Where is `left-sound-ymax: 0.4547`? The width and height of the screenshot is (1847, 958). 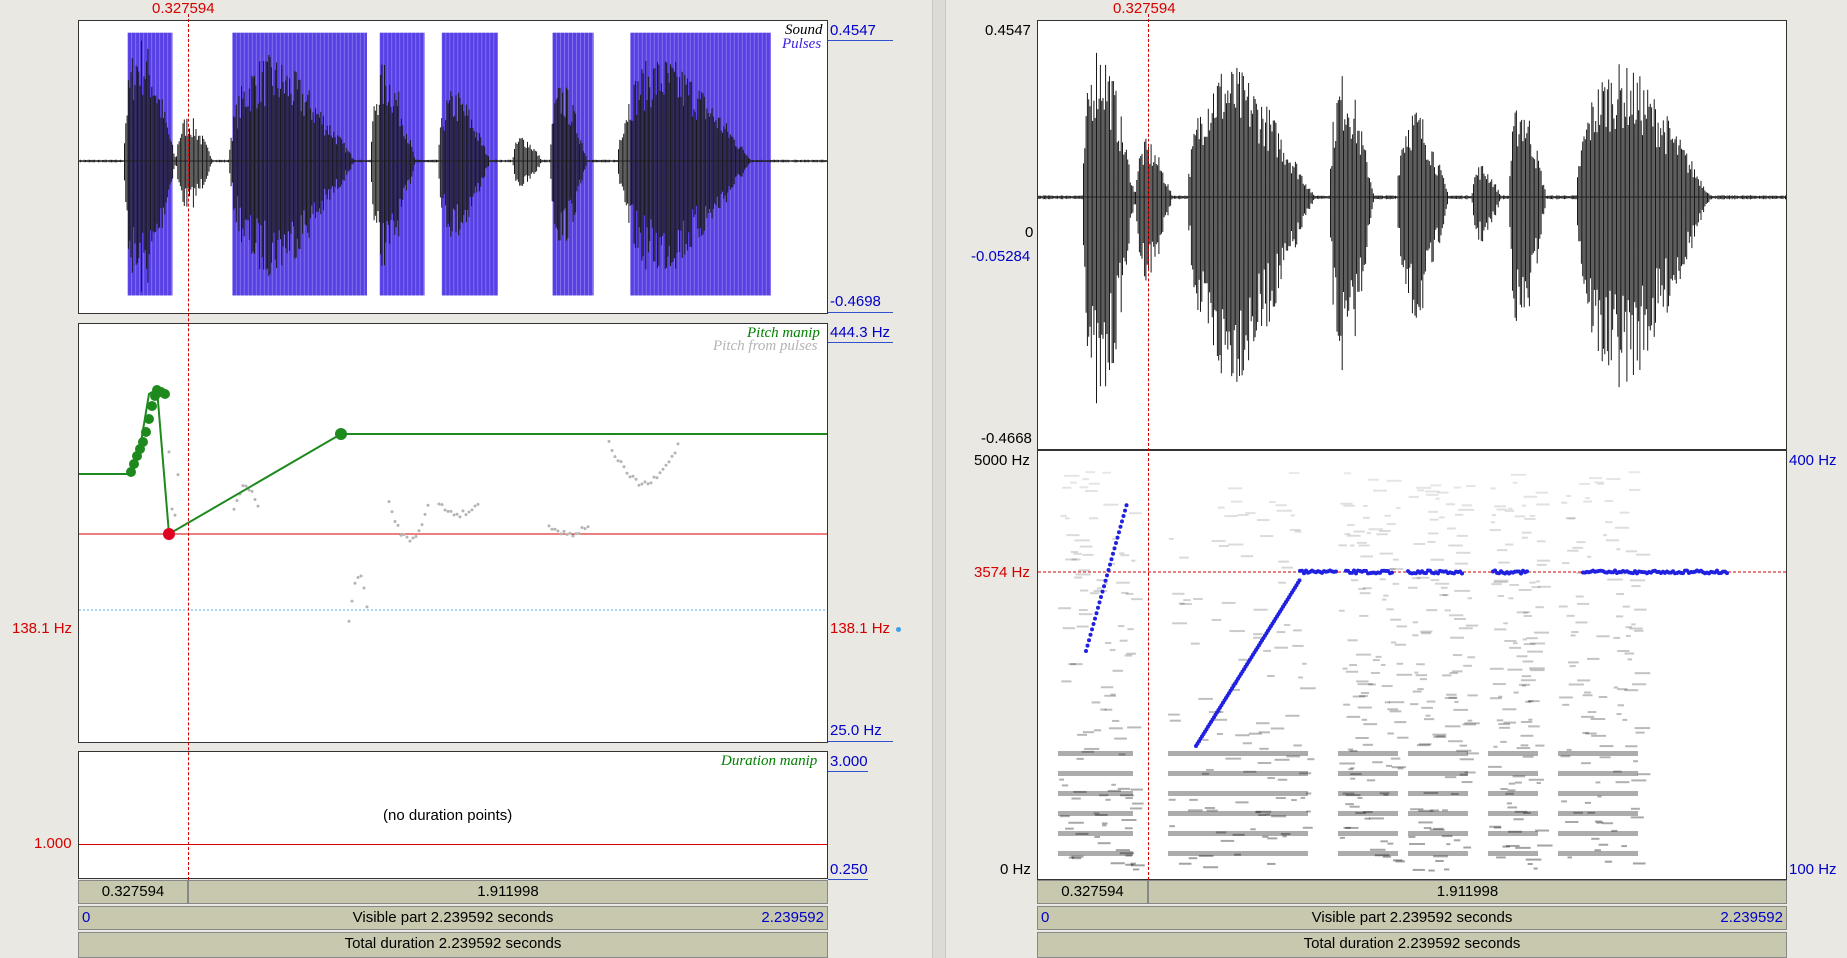 left-sound-ymax: 0.4547 is located at coordinates (853, 30).